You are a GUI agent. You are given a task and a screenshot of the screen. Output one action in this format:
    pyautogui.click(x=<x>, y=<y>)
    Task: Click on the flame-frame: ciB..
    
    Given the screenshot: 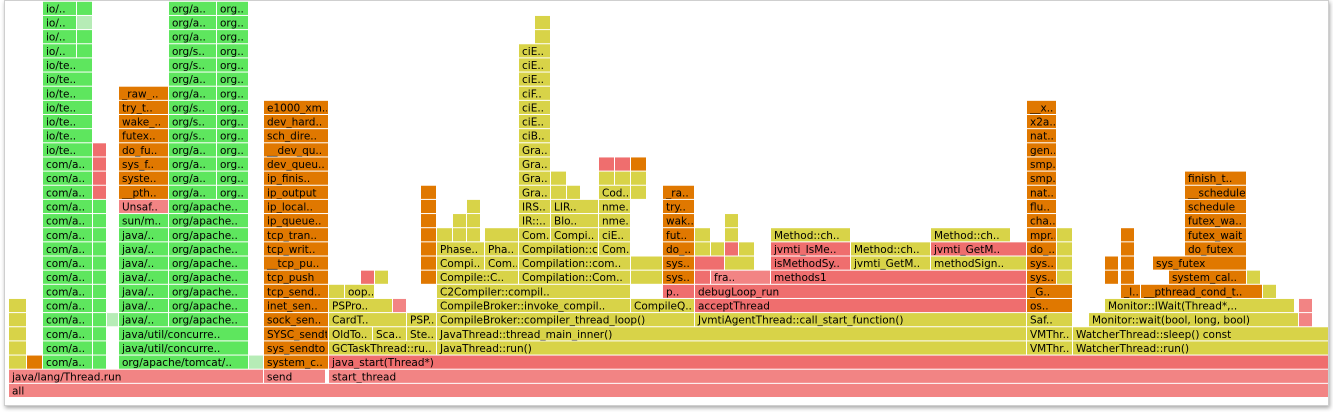 What is the action you would take?
    pyautogui.click(x=534, y=136)
    